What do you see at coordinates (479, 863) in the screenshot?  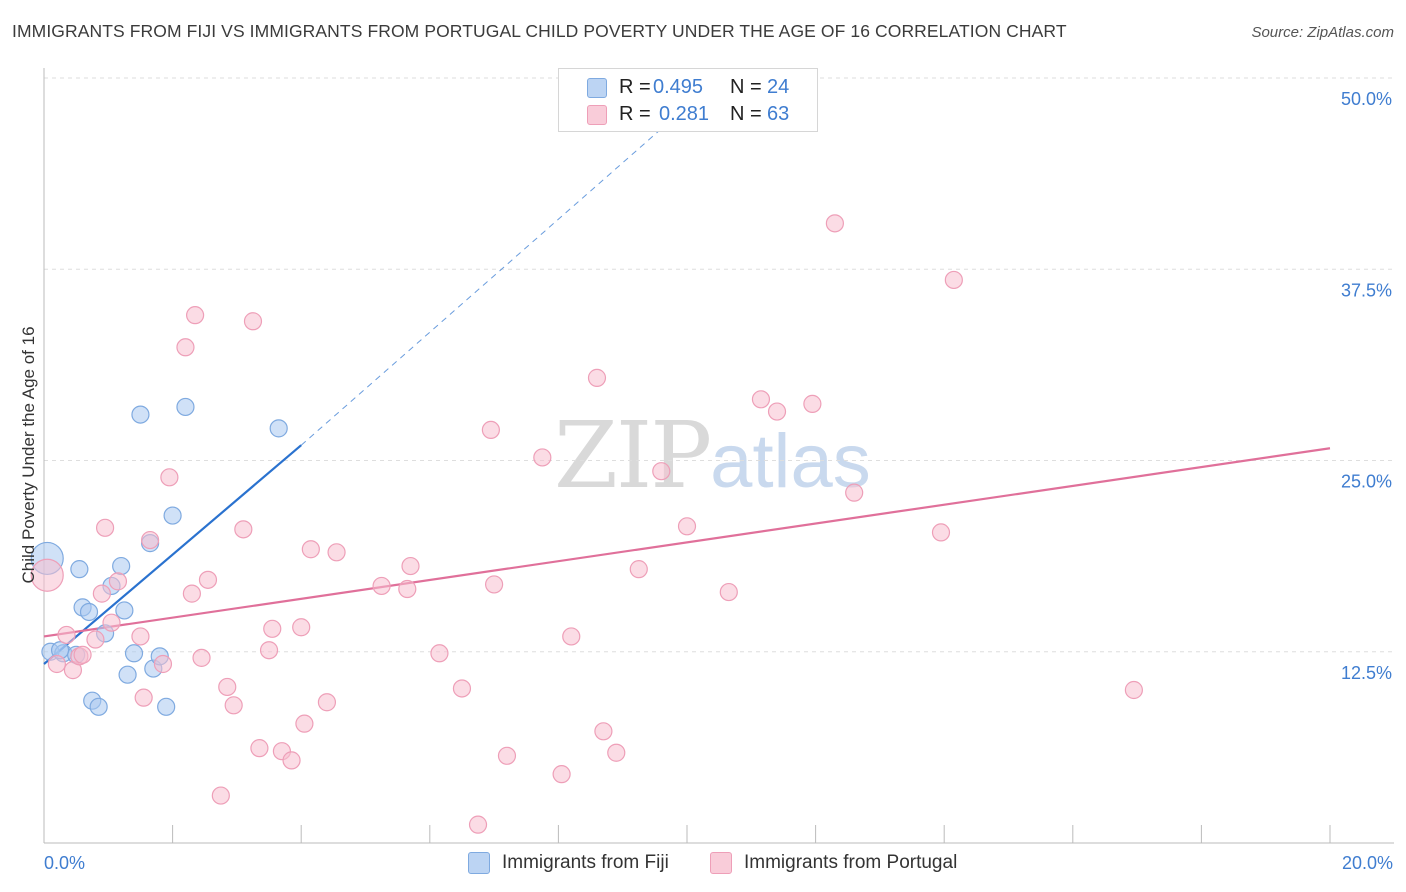 I see `bottom-legend-swatch-fiji` at bounding box center [479, 863].